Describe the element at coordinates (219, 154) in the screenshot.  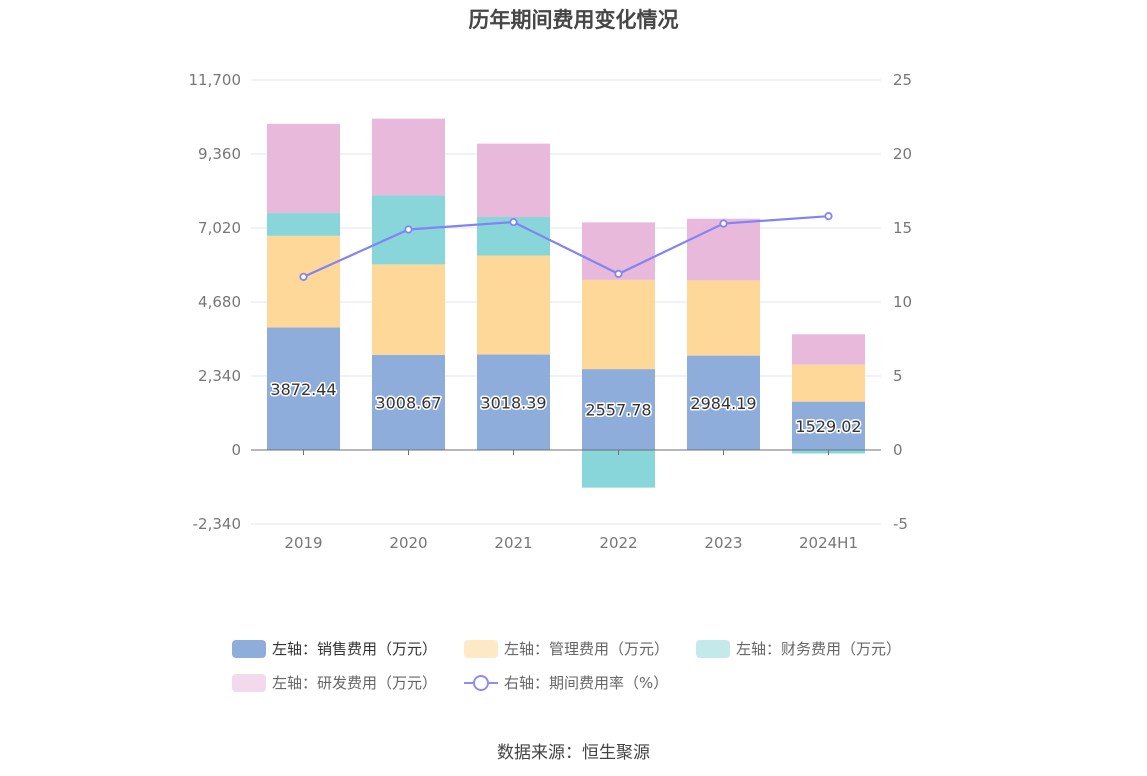
I see `left-tick-label: 9,360` at that location.